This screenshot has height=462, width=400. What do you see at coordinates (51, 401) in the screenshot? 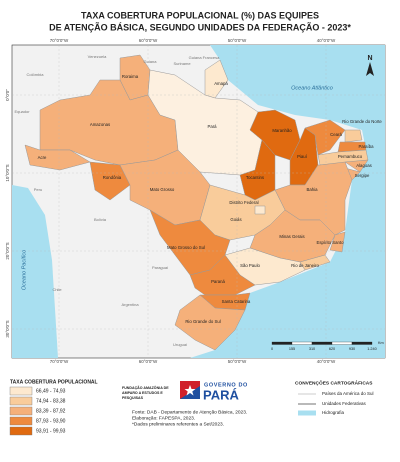
I see `legend-label: 74,94 - 83,38` at bounding box center [51, 401].